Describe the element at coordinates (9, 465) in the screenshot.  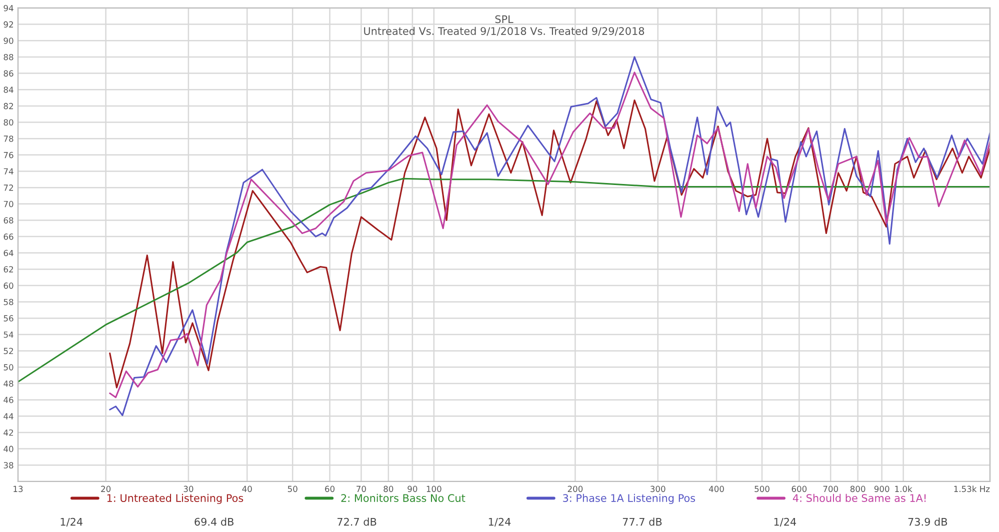
I see `y-tick-label: 38` at that location.